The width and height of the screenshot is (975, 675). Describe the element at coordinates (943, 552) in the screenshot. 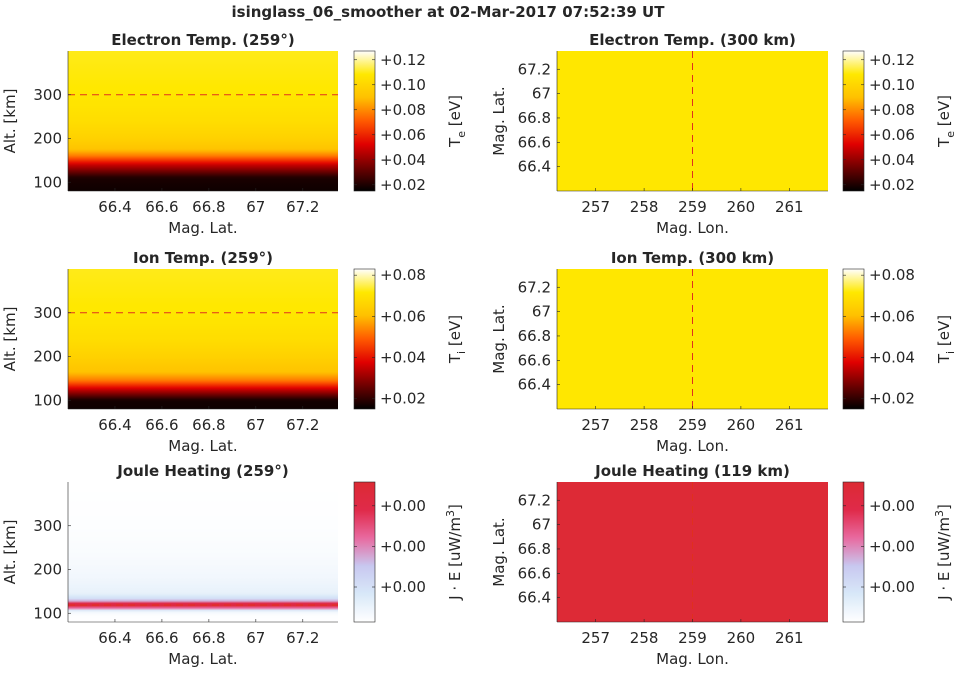

I see `colorbar-label: J · E [uW/m3]` at that location.